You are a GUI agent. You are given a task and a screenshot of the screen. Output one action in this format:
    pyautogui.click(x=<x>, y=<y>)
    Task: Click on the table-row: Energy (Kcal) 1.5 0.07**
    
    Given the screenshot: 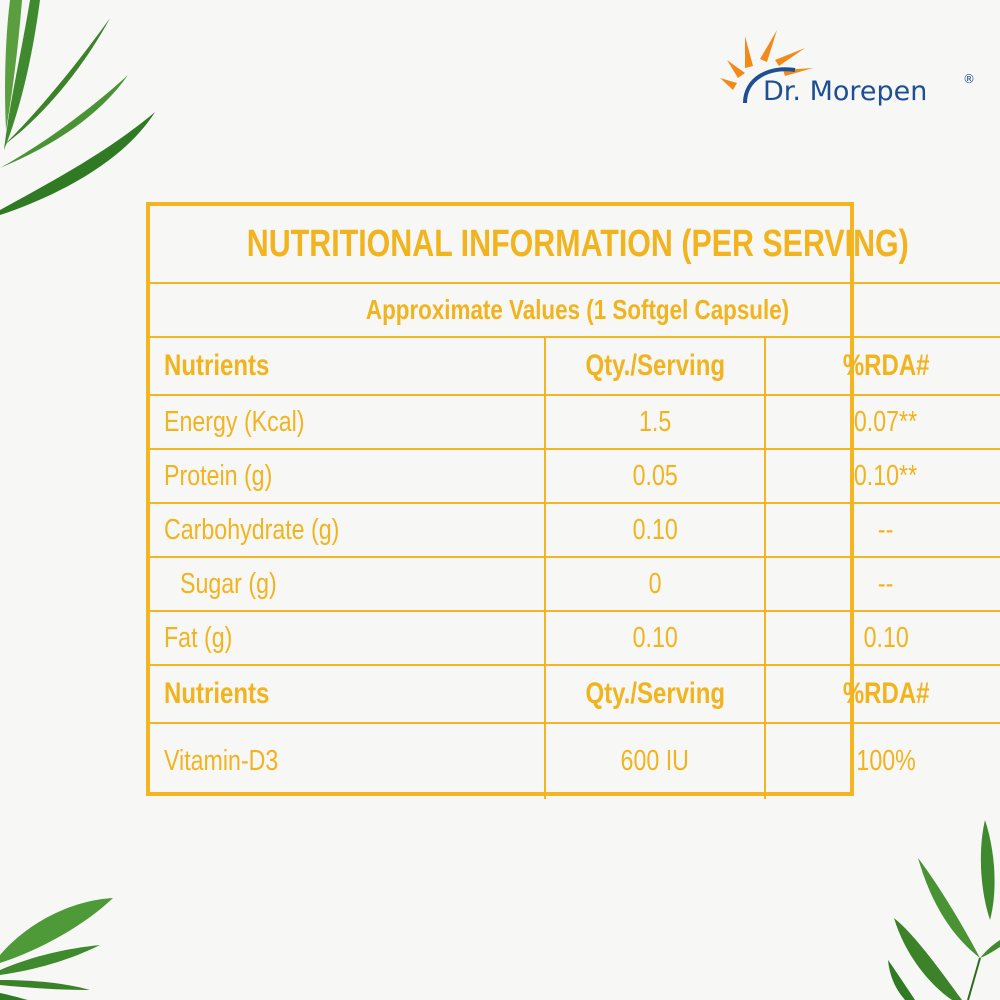 What is the action you would take?
    pyautogui.click(x=575, y=422)
    